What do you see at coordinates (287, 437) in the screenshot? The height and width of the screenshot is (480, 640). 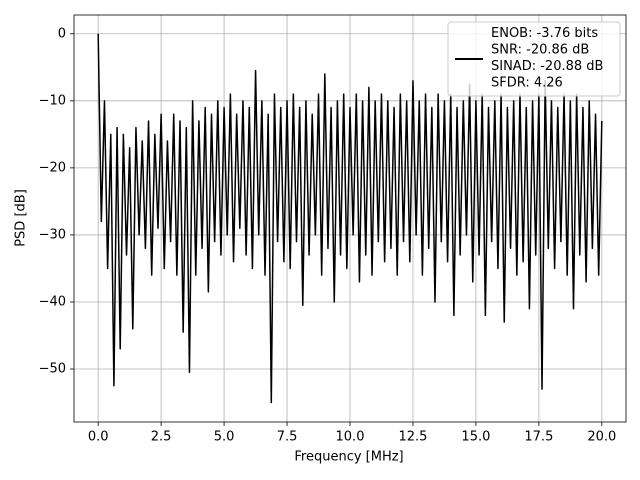 I see `x-tick-label: 7.5` at bounding box center [287, 437].